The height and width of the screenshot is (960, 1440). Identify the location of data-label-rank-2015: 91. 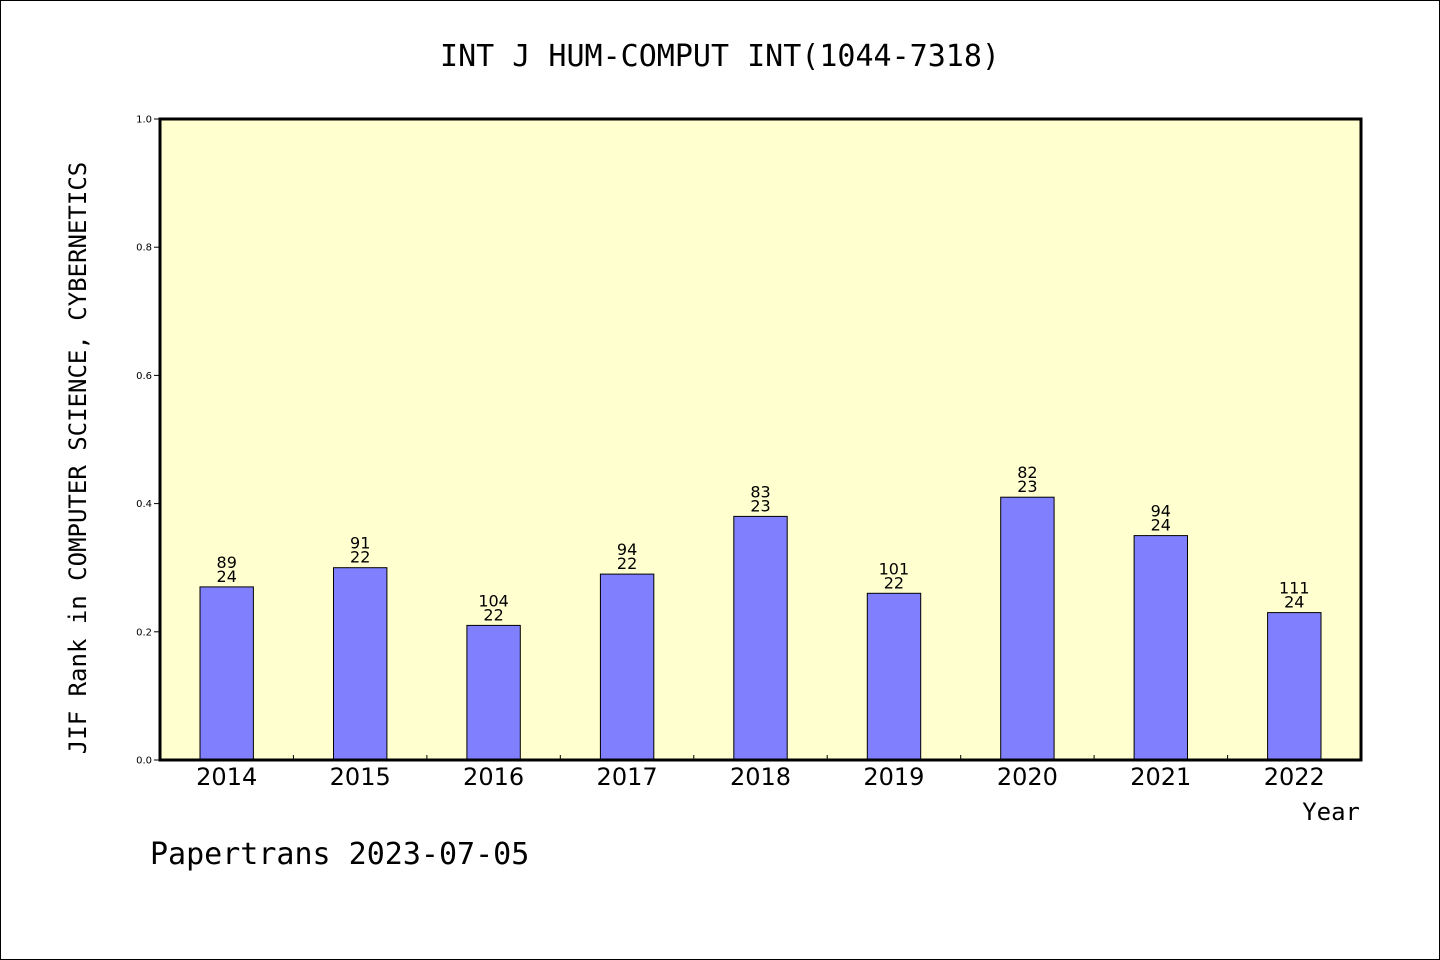
(360, 543).